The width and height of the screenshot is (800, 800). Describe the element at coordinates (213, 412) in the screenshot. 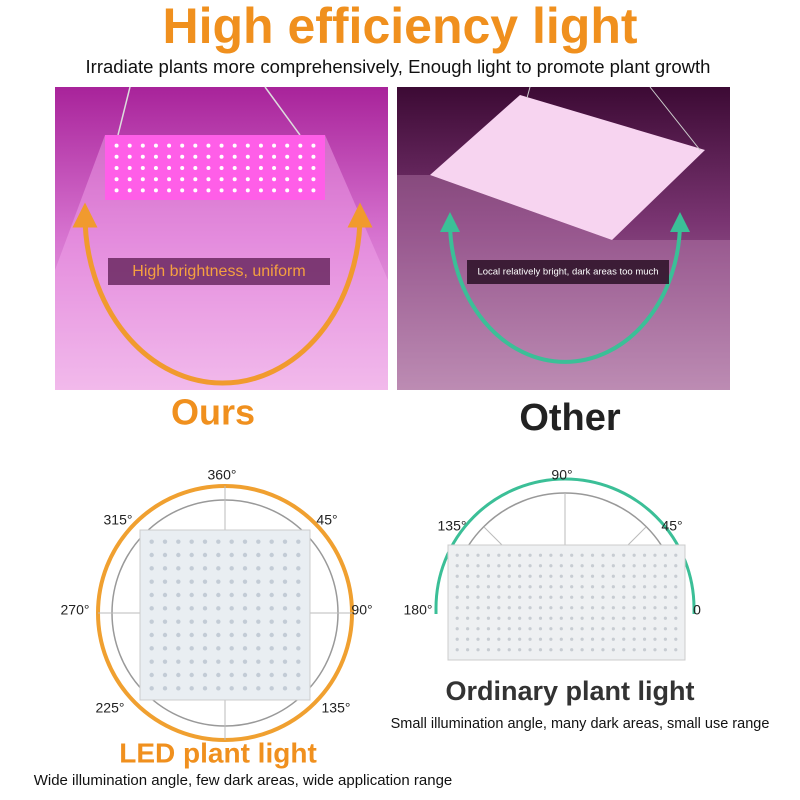

I see `ours-label: Ours` at that location.